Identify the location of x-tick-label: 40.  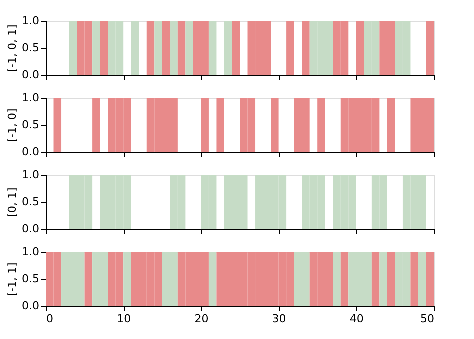
(357, 319).